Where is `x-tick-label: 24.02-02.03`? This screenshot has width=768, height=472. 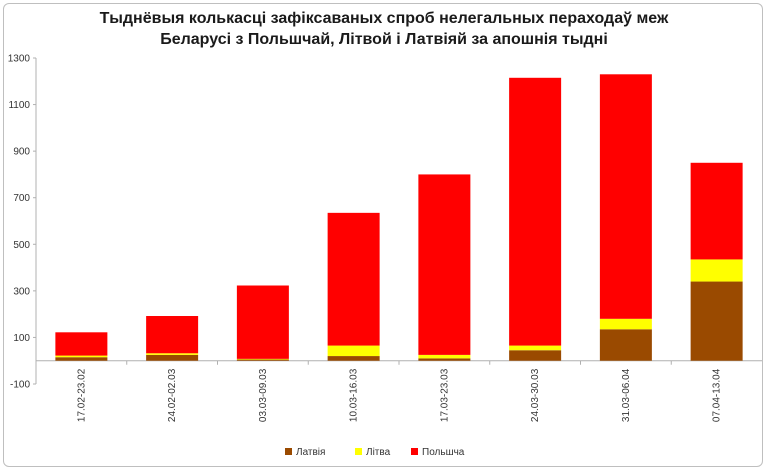 x-tick-label: 24.02-02.03 is located at coordinates (172, 395).